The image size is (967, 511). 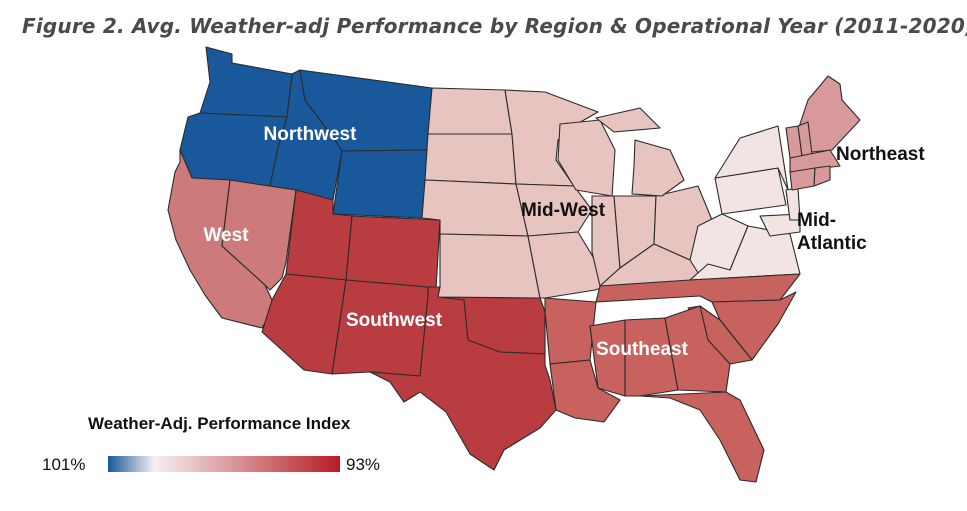 What do you see at coordinates (311, 134) in the screenshot?
I see `region-label-northwest: Northwest` at bounding box center [311, 134].